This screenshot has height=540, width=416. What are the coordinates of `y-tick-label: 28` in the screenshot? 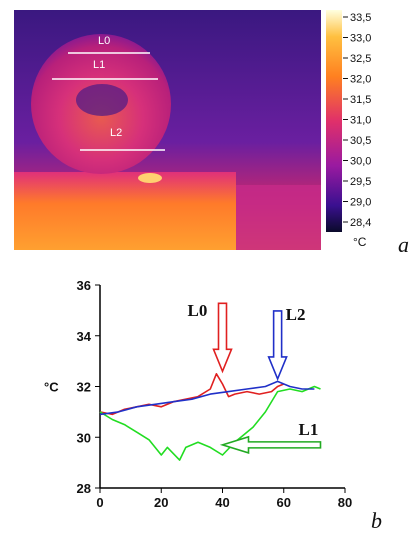 It's located at (84, 488).